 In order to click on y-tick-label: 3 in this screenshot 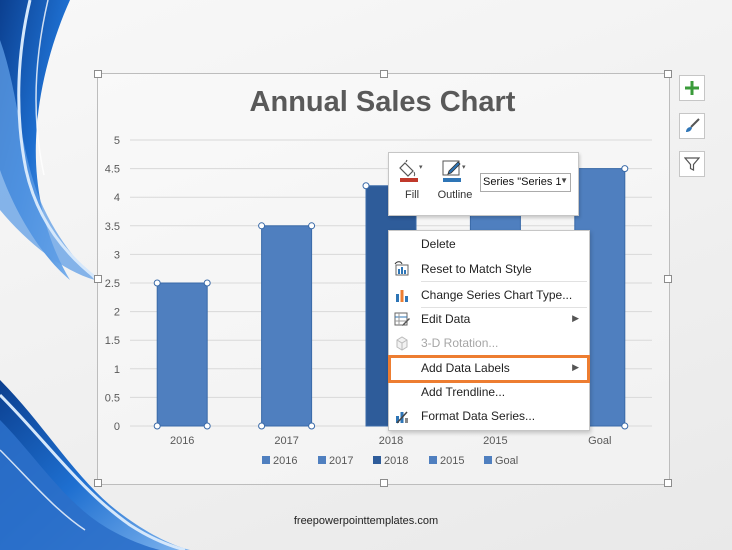, I will do `click(117, 255)`.